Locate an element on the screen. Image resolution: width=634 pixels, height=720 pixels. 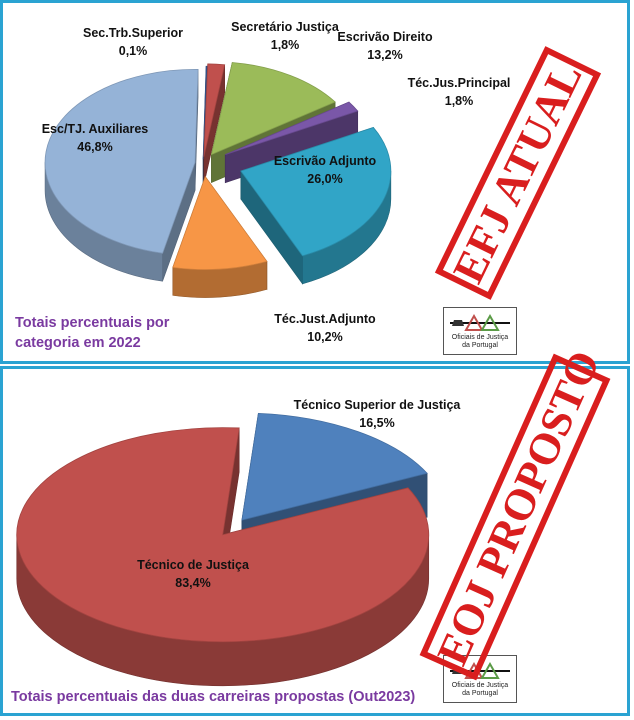
caption-2022: Totais percentuais por categoria em 2022 is located at coordinates (92, 333).